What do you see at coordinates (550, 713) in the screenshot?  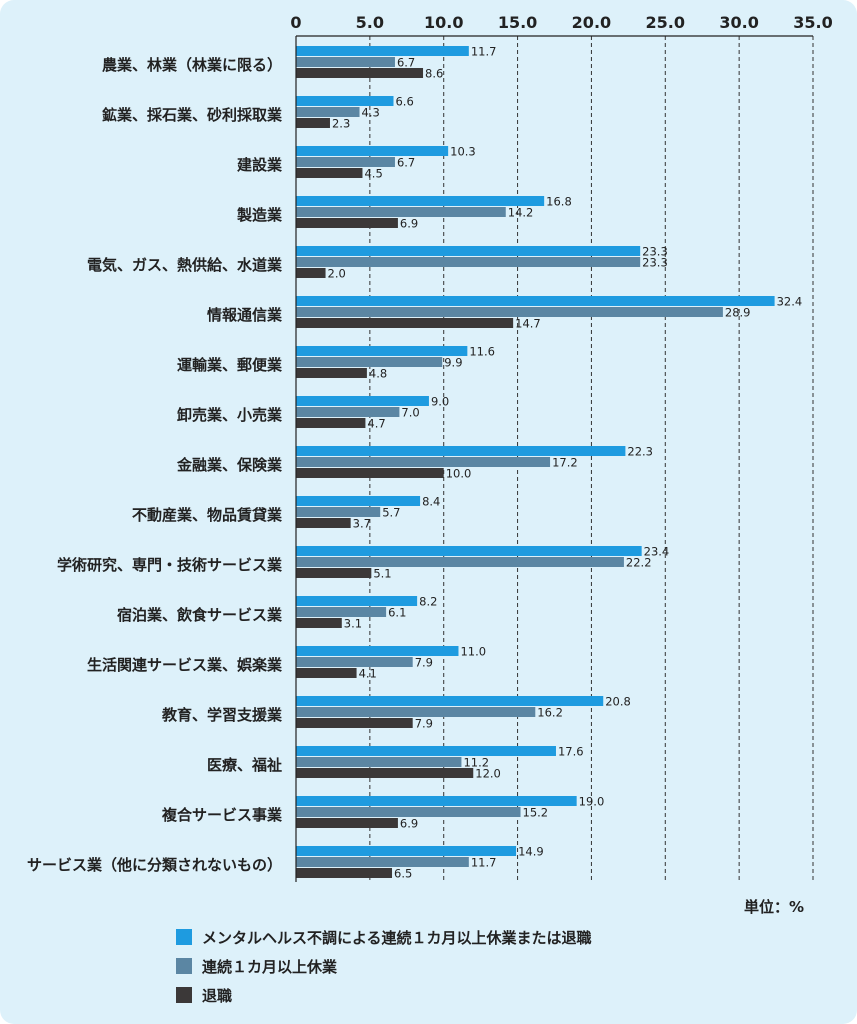 I see `data-label: 16.2` at bounding box center [550, 713].